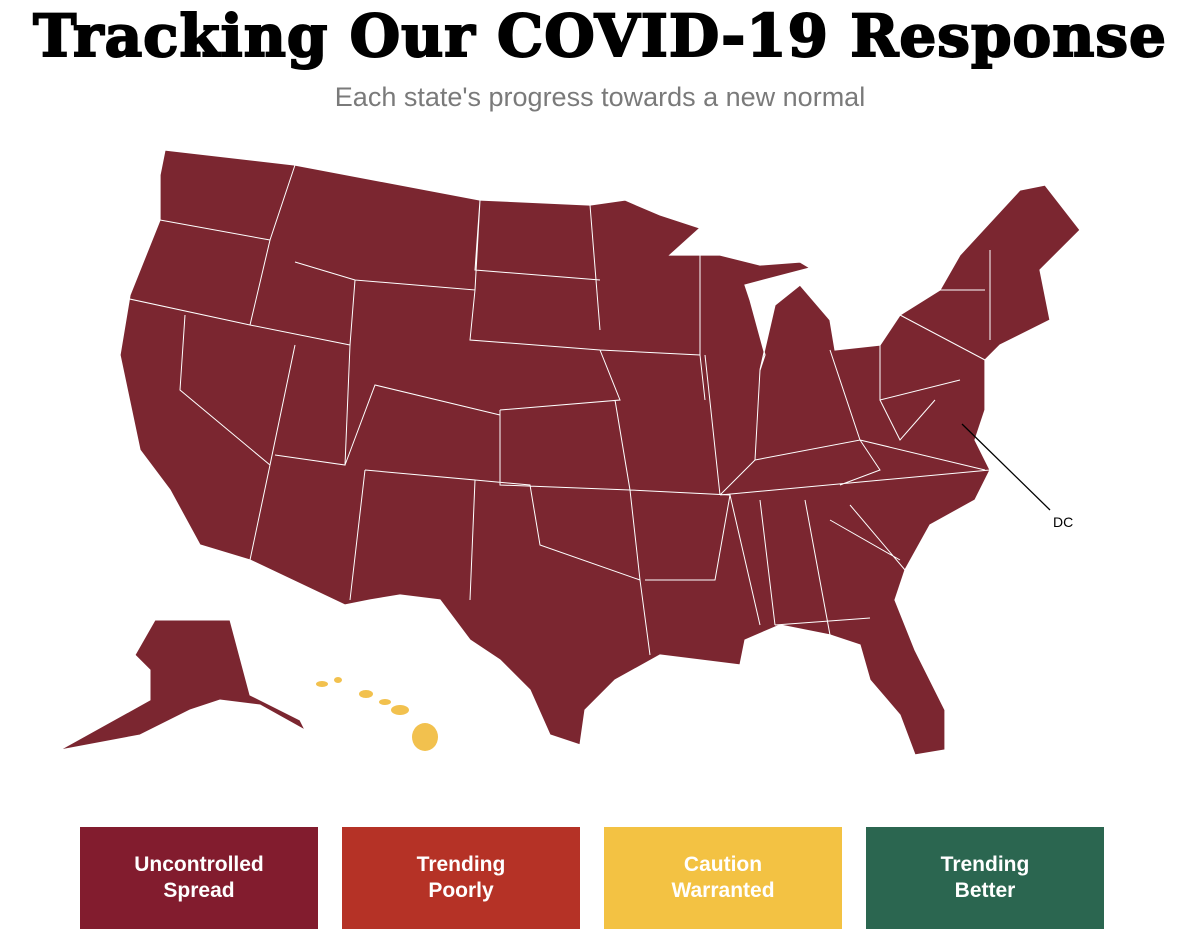 This screenshot has width=1200, height=939. I want to click on alaska, so click(183, 685).